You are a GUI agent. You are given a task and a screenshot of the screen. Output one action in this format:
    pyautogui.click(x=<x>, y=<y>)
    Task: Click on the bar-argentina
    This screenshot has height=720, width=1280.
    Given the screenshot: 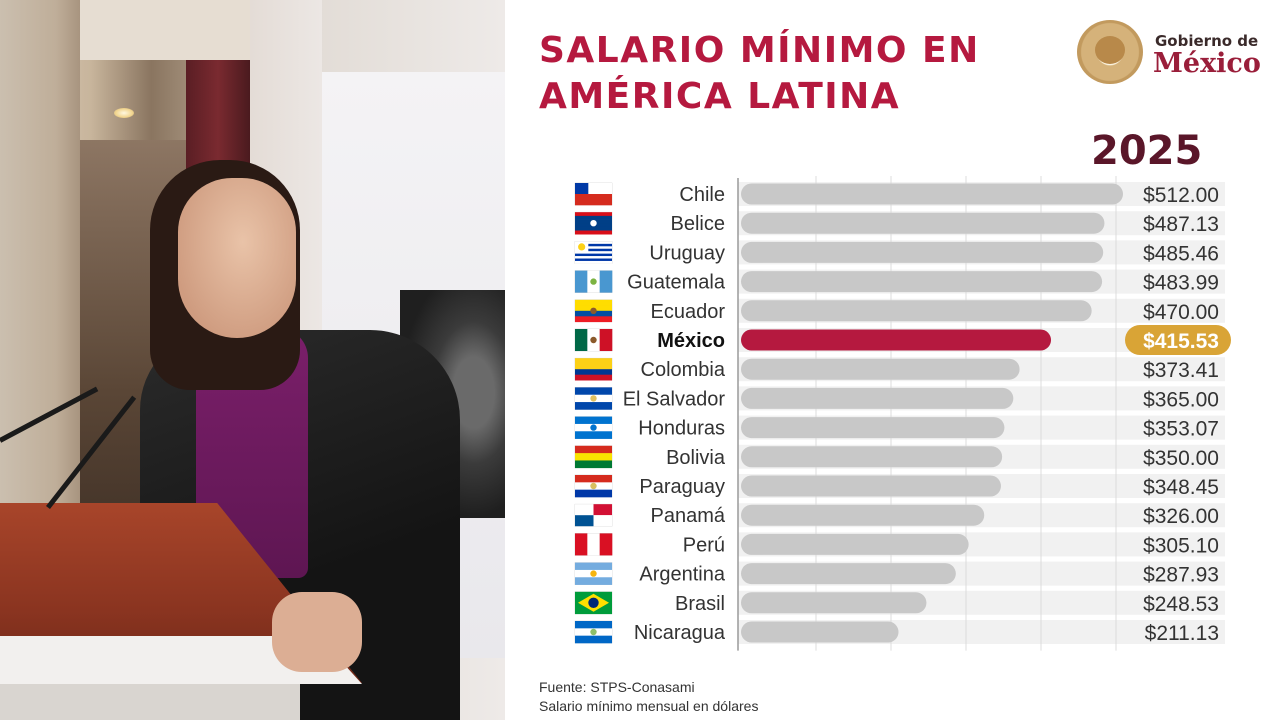 What is the action you would take?
    pyautogui.click(x=848, y=574)
    